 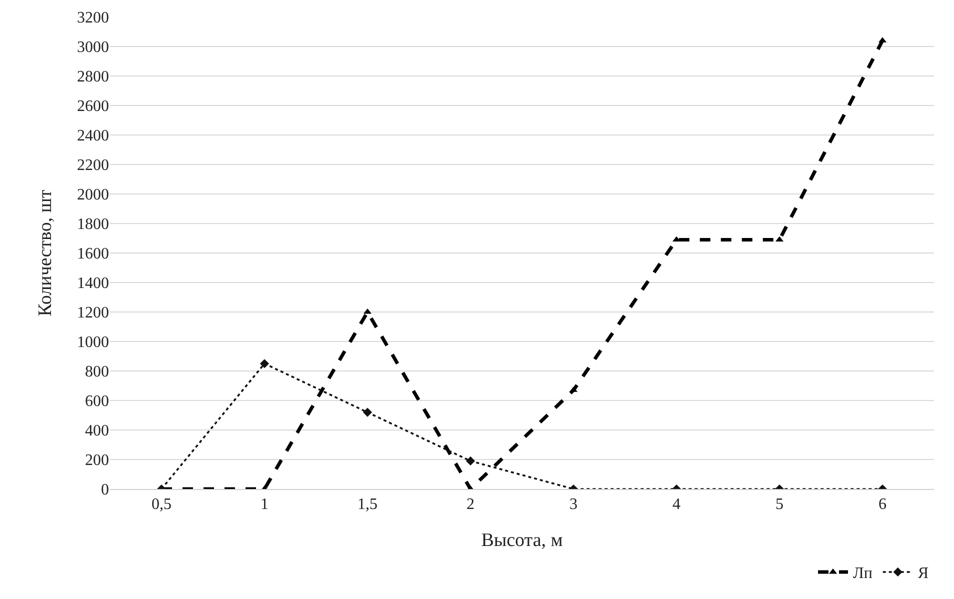 What do you see at coordinates (97, 401) in the screenshot?
I see `y-tick-label: 600` at bounding box center [97, 401].